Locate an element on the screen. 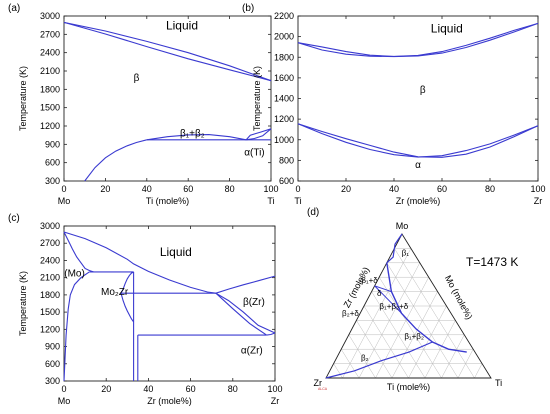  y-tick-label: 1800 is located at coordinates (50, 295).